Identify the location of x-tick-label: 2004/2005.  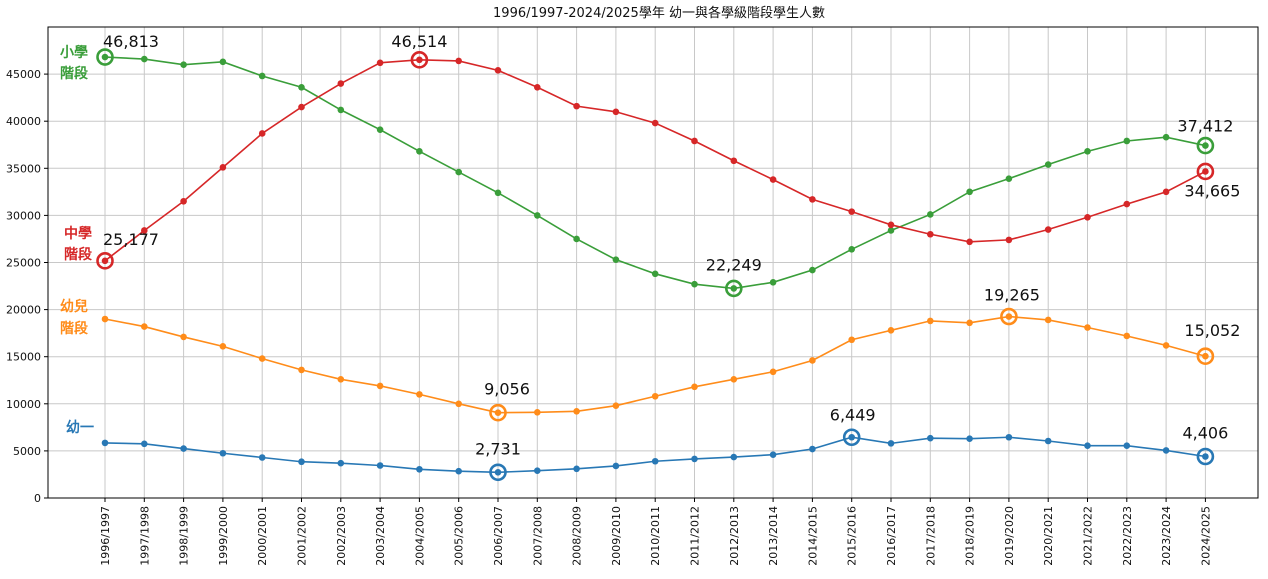
(419, 536).